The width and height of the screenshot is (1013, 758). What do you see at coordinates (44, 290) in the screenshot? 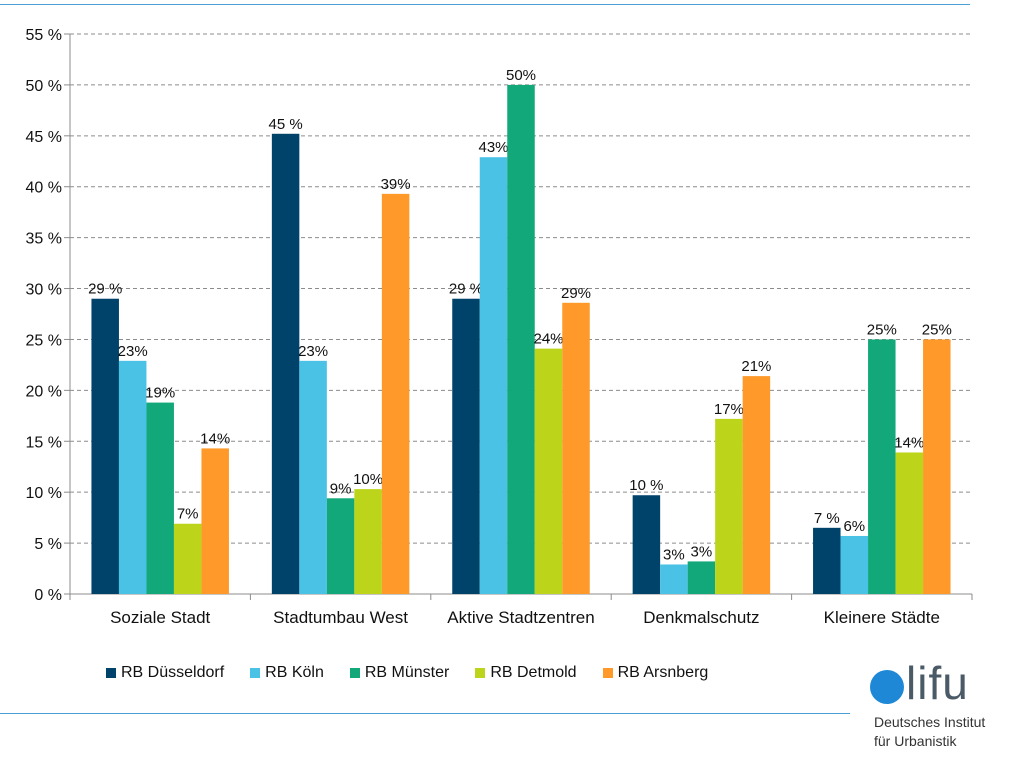
I see `y-tick-label: 30 %` at bounding box center [44, 290].